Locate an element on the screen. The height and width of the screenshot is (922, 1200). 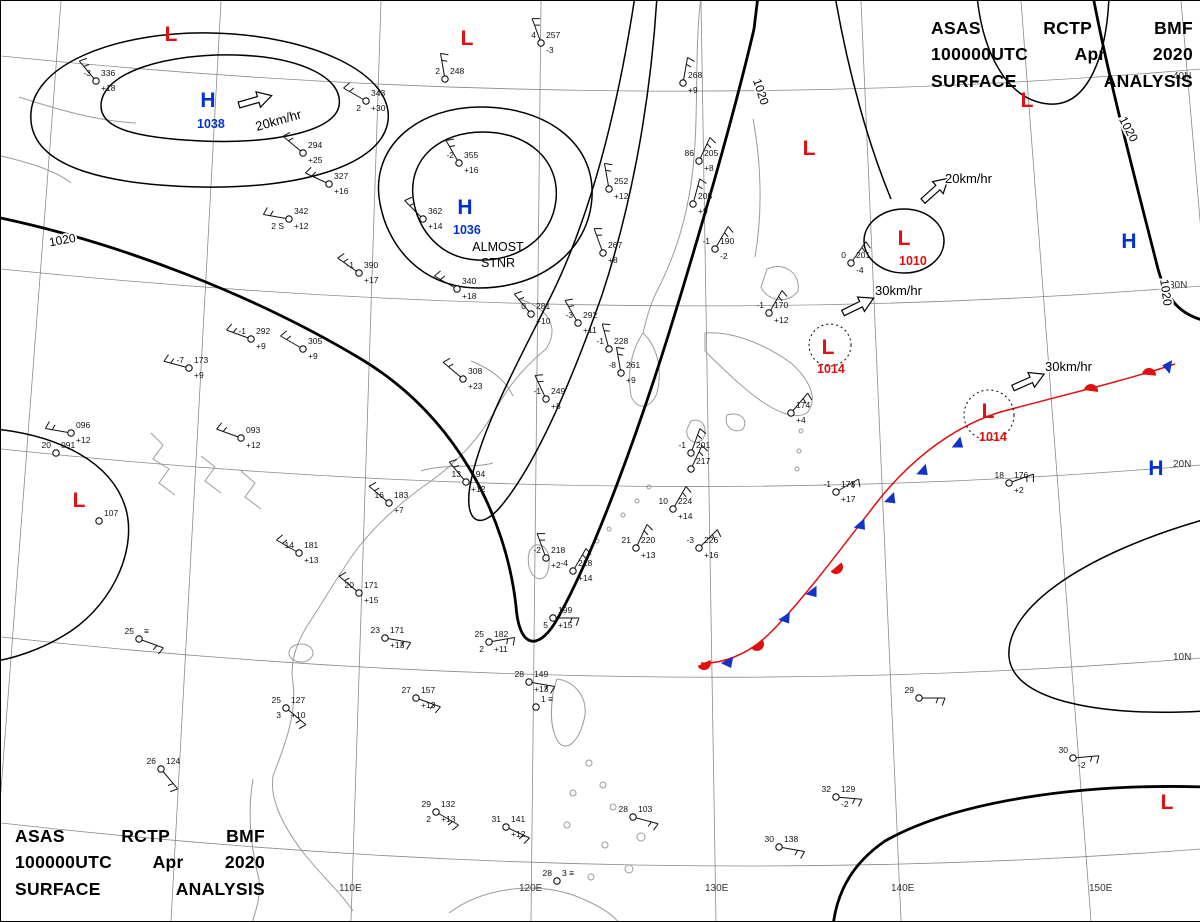
movement-speed-label: 20km/hr is located at coordinates (279, 120).